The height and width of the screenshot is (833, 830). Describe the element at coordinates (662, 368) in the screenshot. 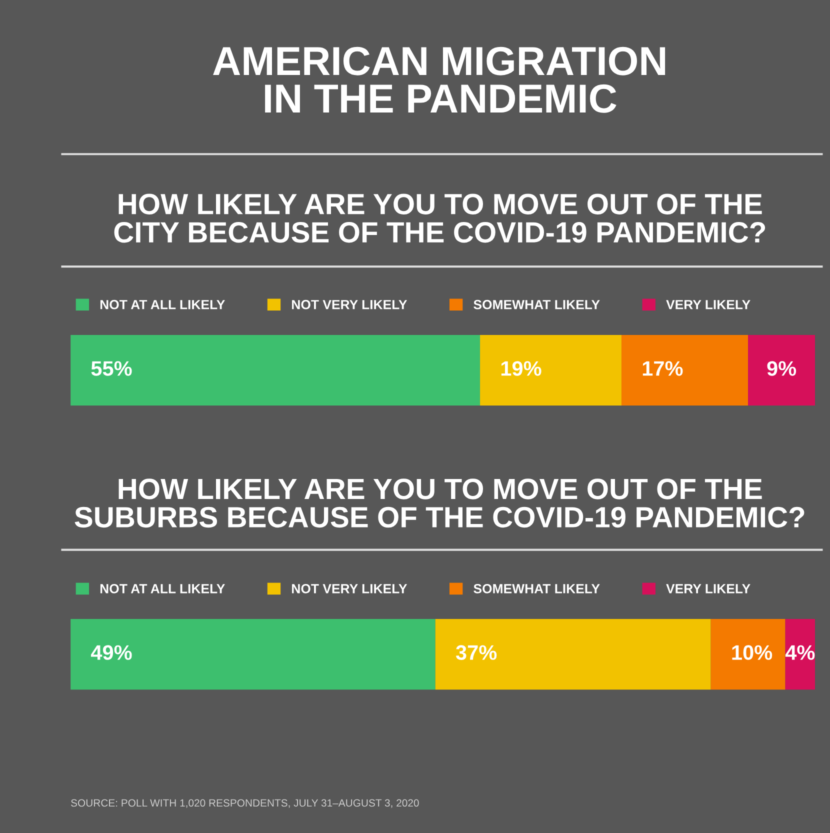

I see `data-label: 17%` at that location.